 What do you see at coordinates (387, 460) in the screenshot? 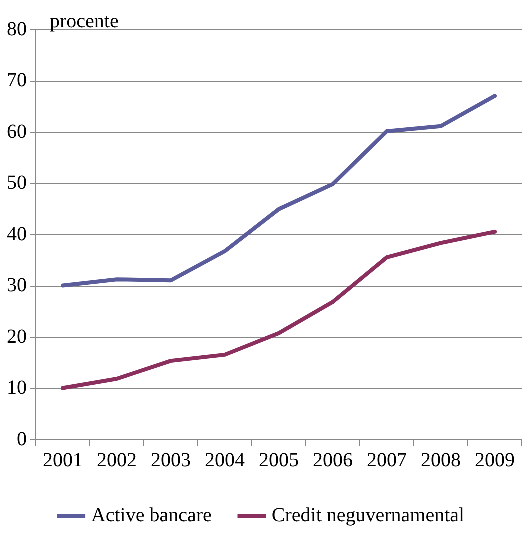
I see `x-tick-label: 2007` at bounding box center [387, 460].